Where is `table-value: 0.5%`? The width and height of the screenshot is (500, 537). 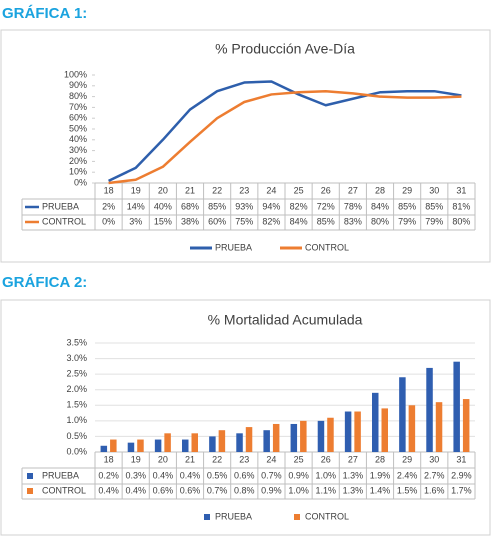
table-value: 0.5% is located at coordinates (217, 475).